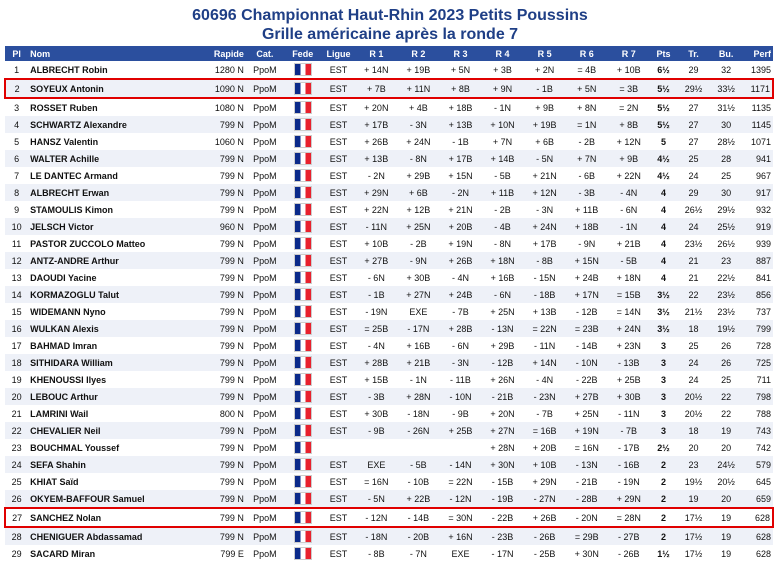  I want to click on performance-cell: 798, so click(757, 396).